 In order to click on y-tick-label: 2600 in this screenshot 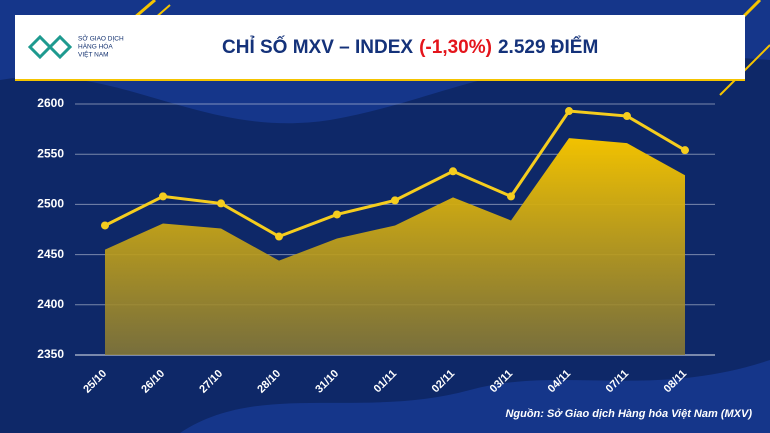, I will do `click(50, 103)`.